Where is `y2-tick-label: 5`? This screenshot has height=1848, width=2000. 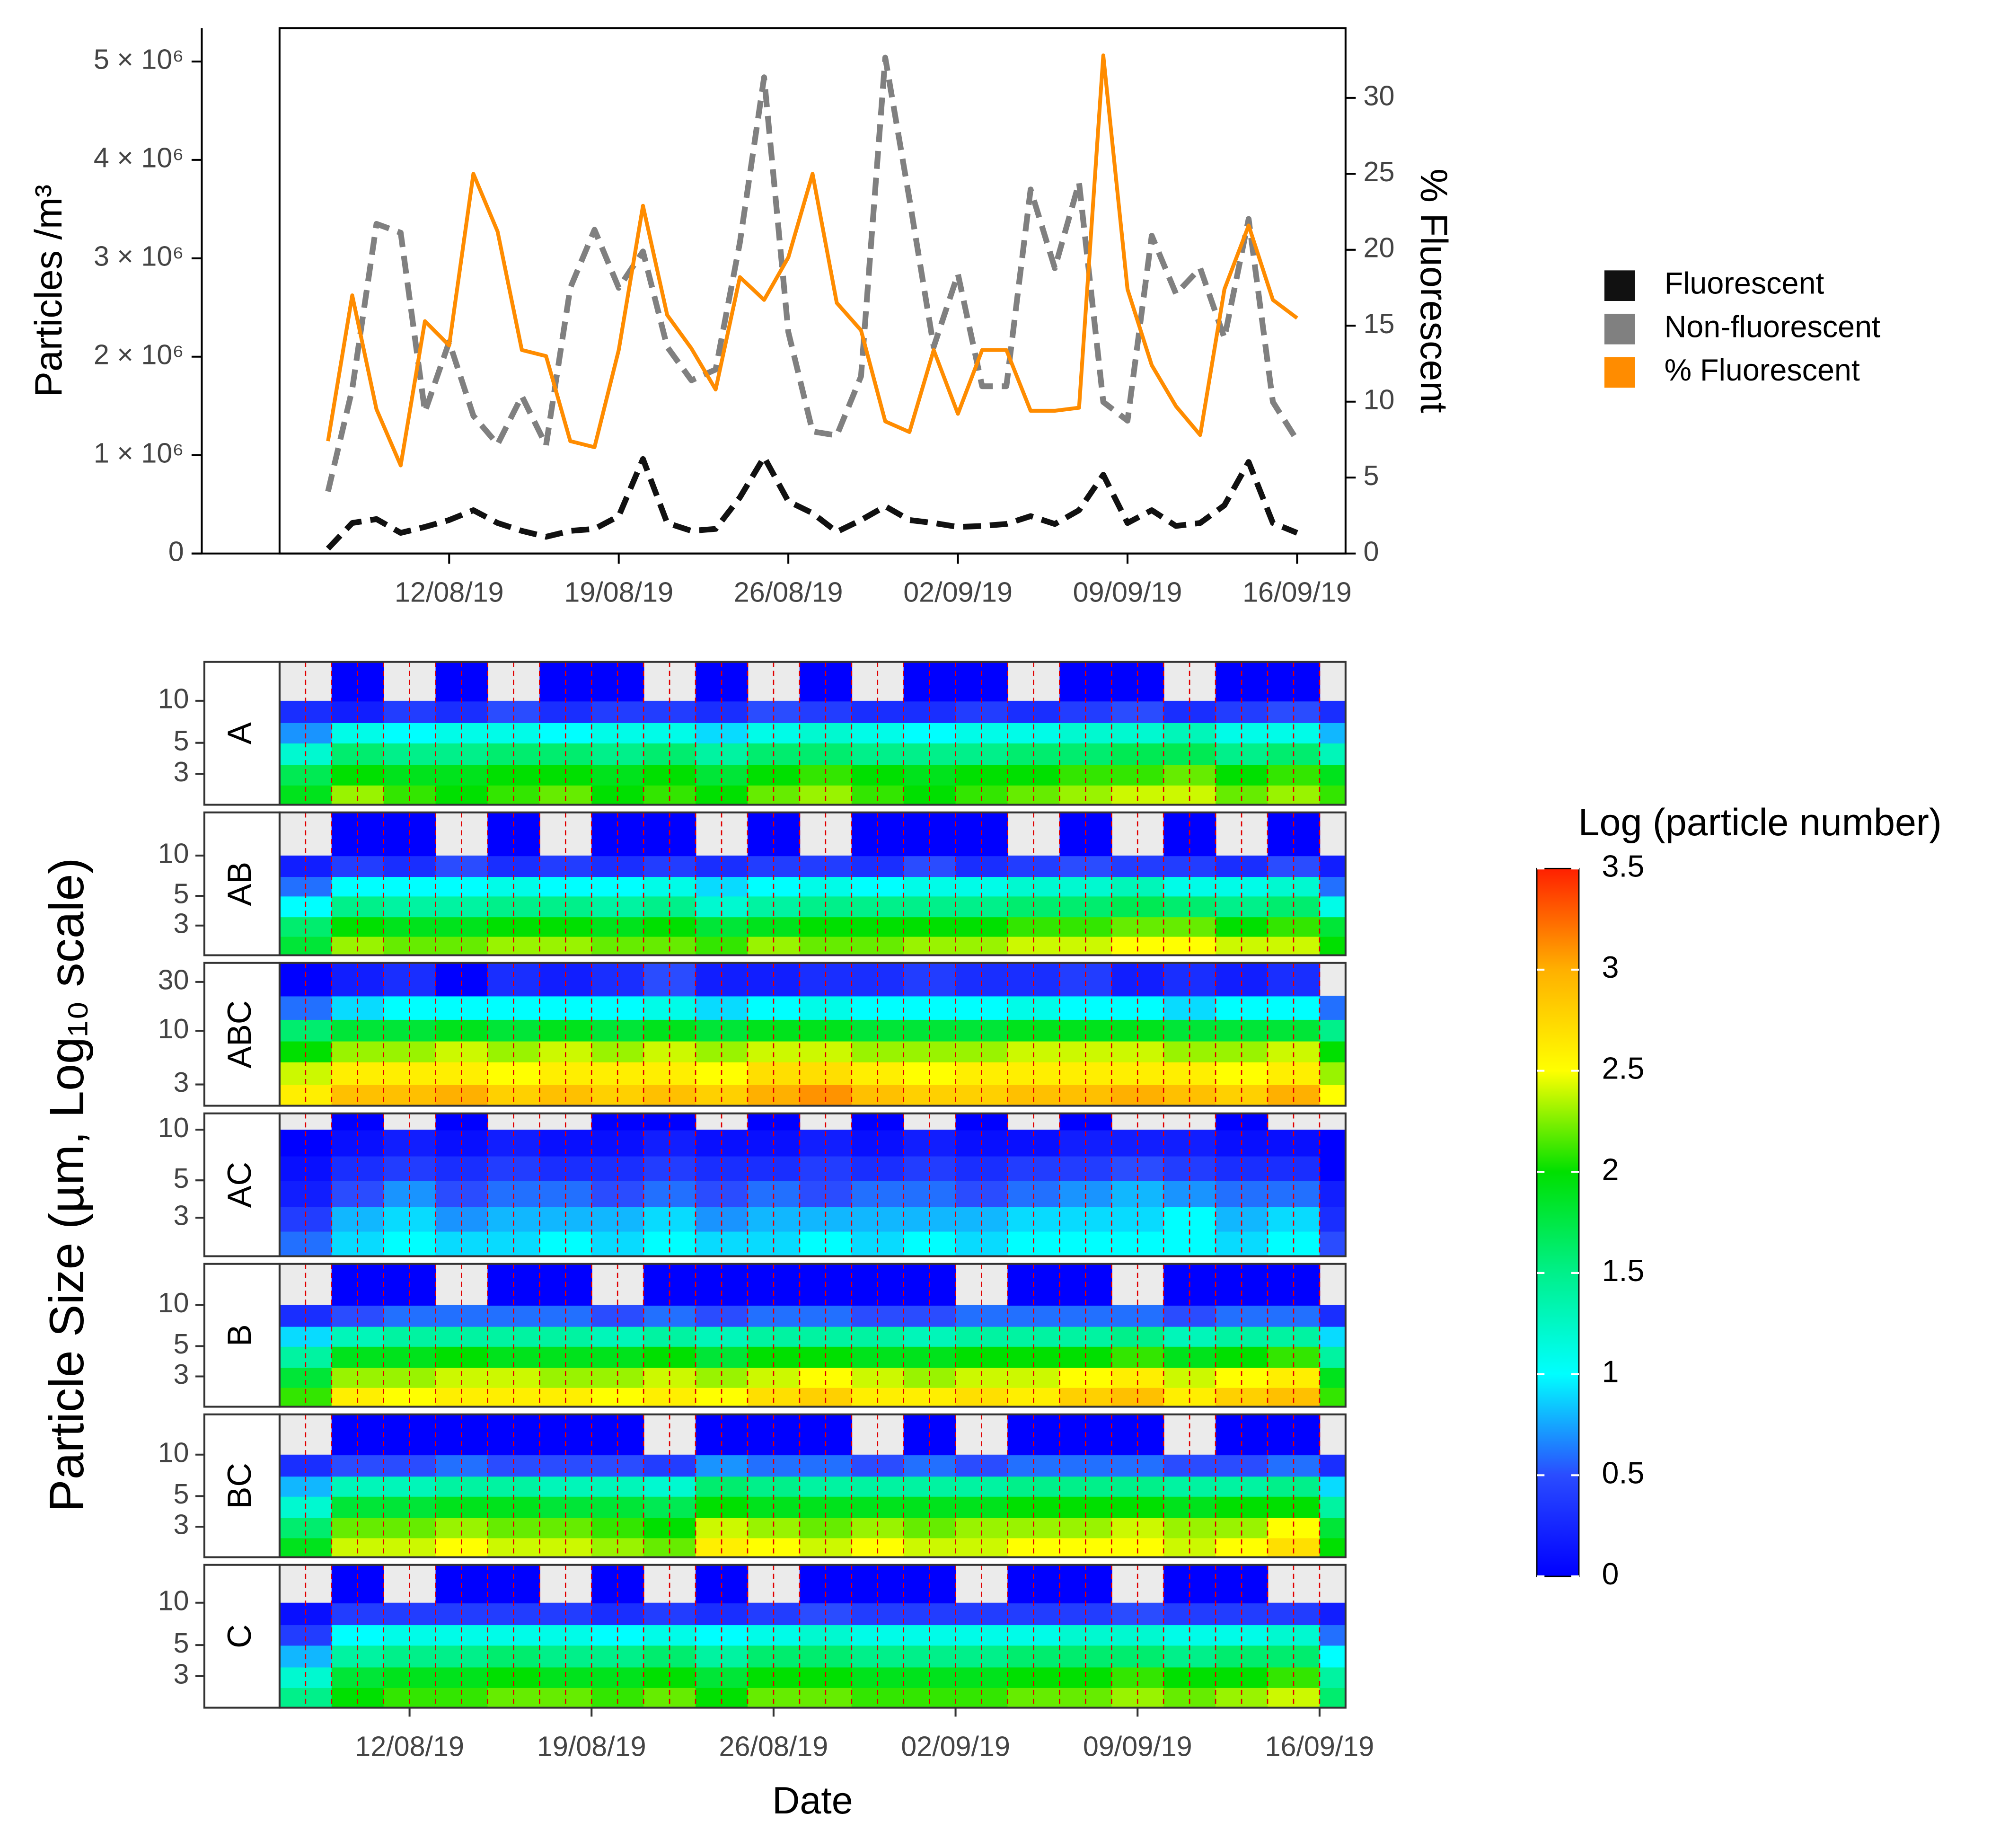 y2-tick-label: 5 is located at coordinates (1371, 475).